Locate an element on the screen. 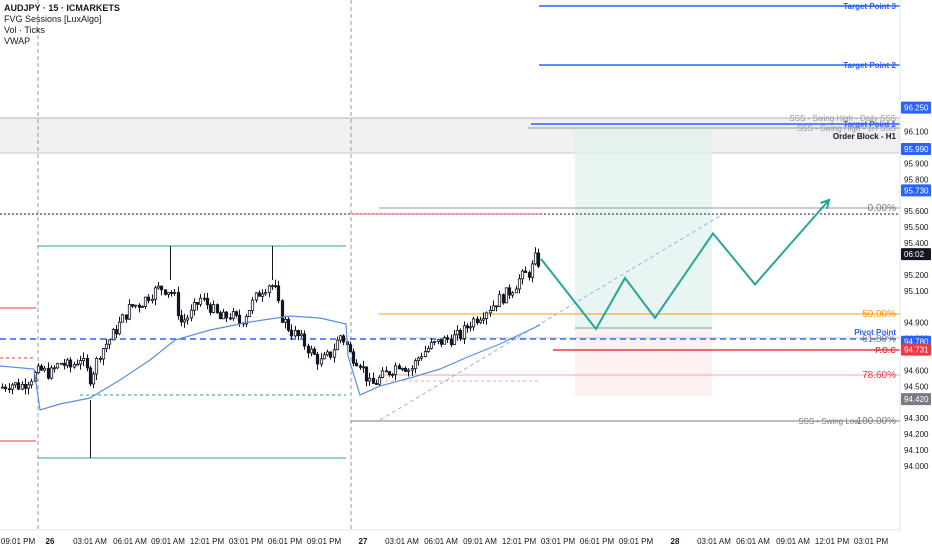  price-tag-label-2: 95.730 is located at coordinates (916, 190).